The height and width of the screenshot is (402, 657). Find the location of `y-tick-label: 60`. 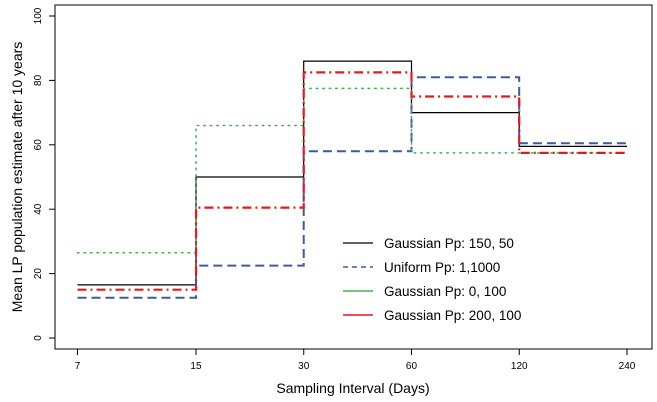

y-tick-label: 60 is located at coordinates (38, 145).